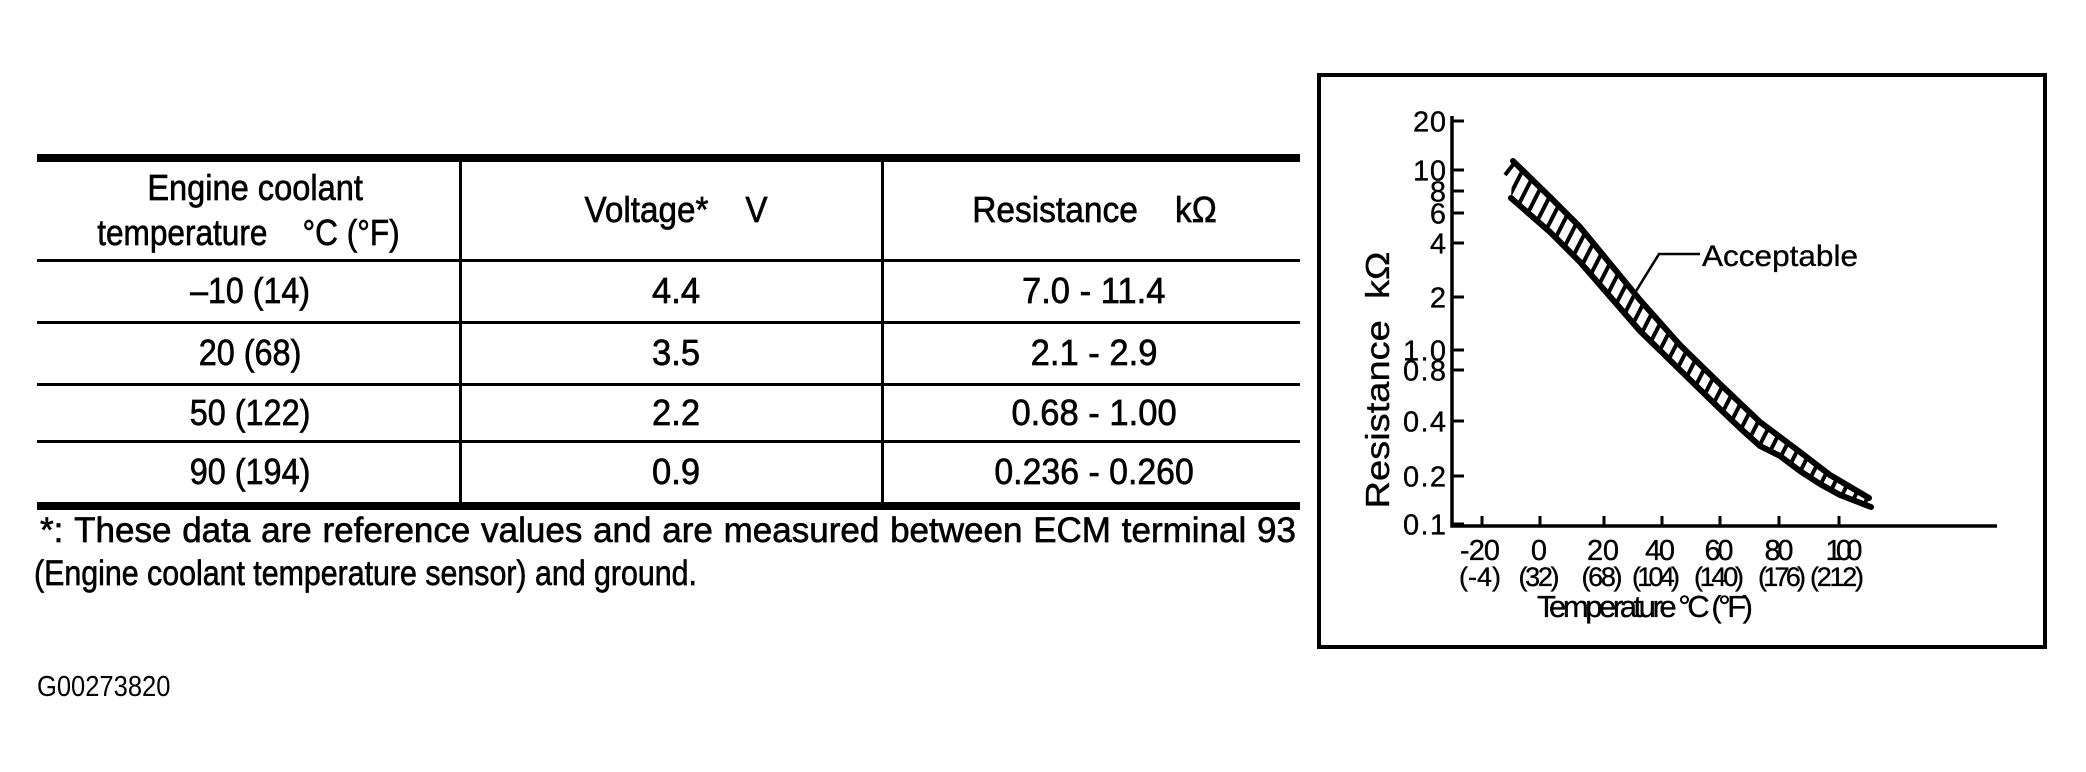 The width and height of the screenshot is (2086, 772). Describe the element at coordinates (1438, 245) in the screenshot. I see `svg-text: 4` at that location.